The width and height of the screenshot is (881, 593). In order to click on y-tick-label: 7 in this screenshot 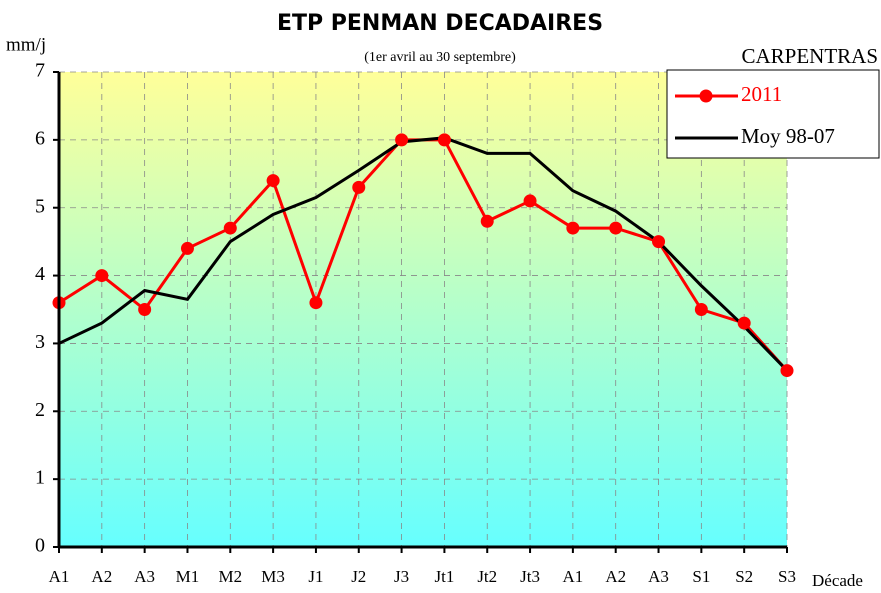, I will do `click(40, 71)`.